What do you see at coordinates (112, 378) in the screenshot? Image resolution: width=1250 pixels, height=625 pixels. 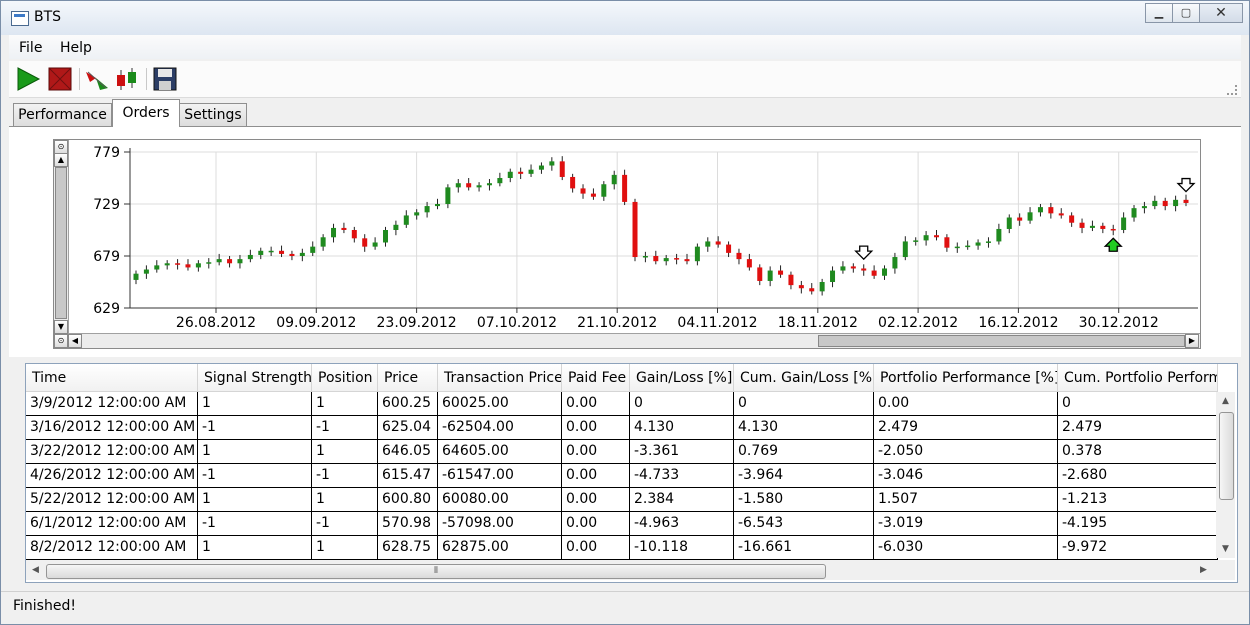 I see `column-header: Time` at bounding box center [112, 378].